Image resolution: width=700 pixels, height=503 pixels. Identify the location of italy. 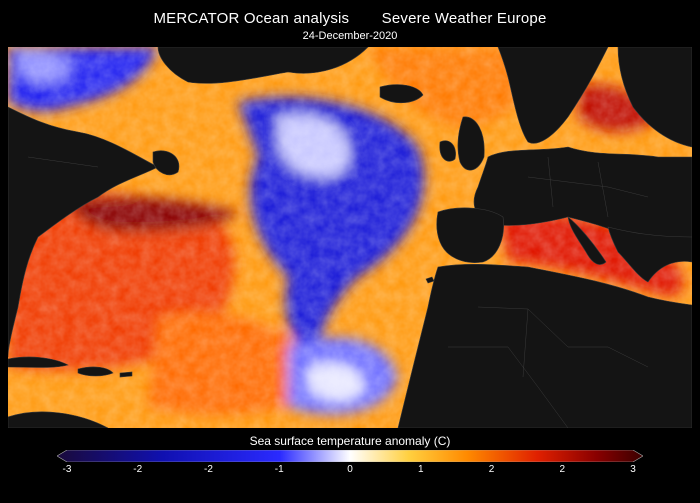
(587, 240).